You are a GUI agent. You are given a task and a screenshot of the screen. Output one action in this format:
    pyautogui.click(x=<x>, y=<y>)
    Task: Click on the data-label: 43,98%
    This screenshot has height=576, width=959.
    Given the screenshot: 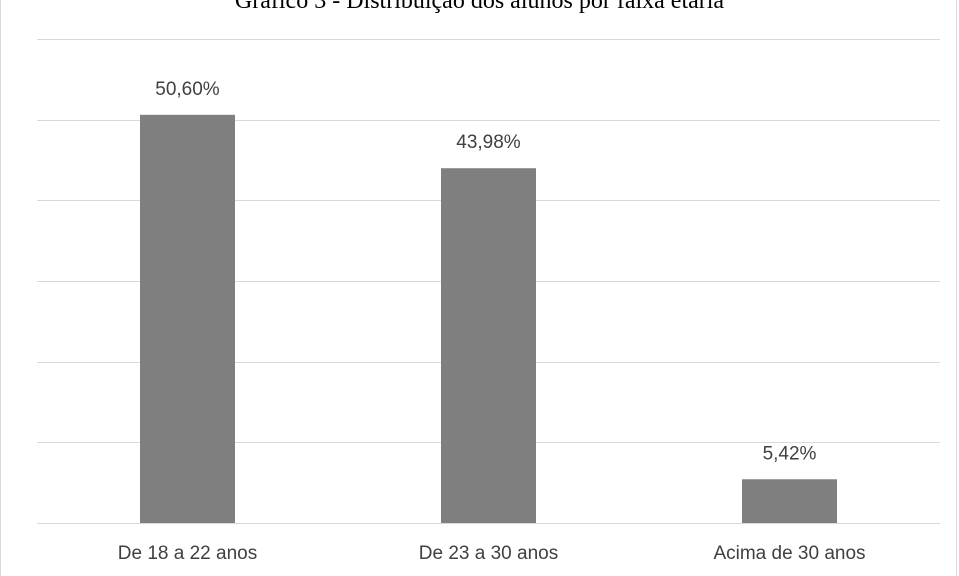 What is the action you would take?
    pyautogui.click(x=488, y=142)
    